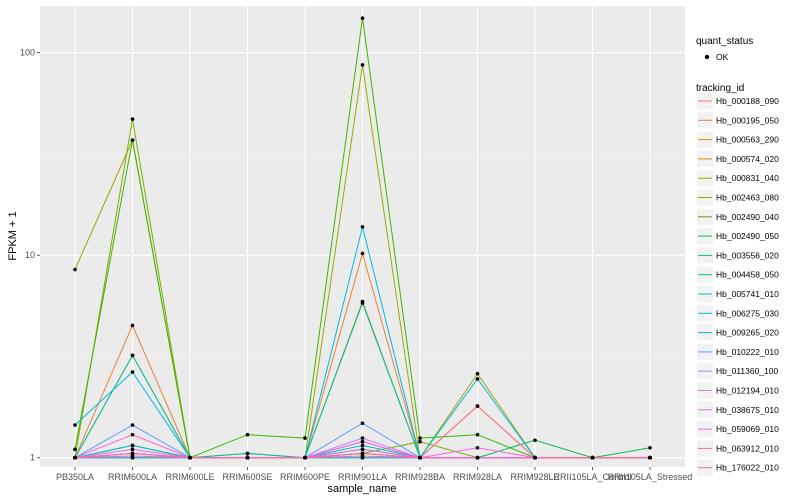 The width and height of the screenshot is (800, 500). Describe the element at coordinates (361, 489) in the screenshot. I see `x-axis-title: sample_name` at that location.